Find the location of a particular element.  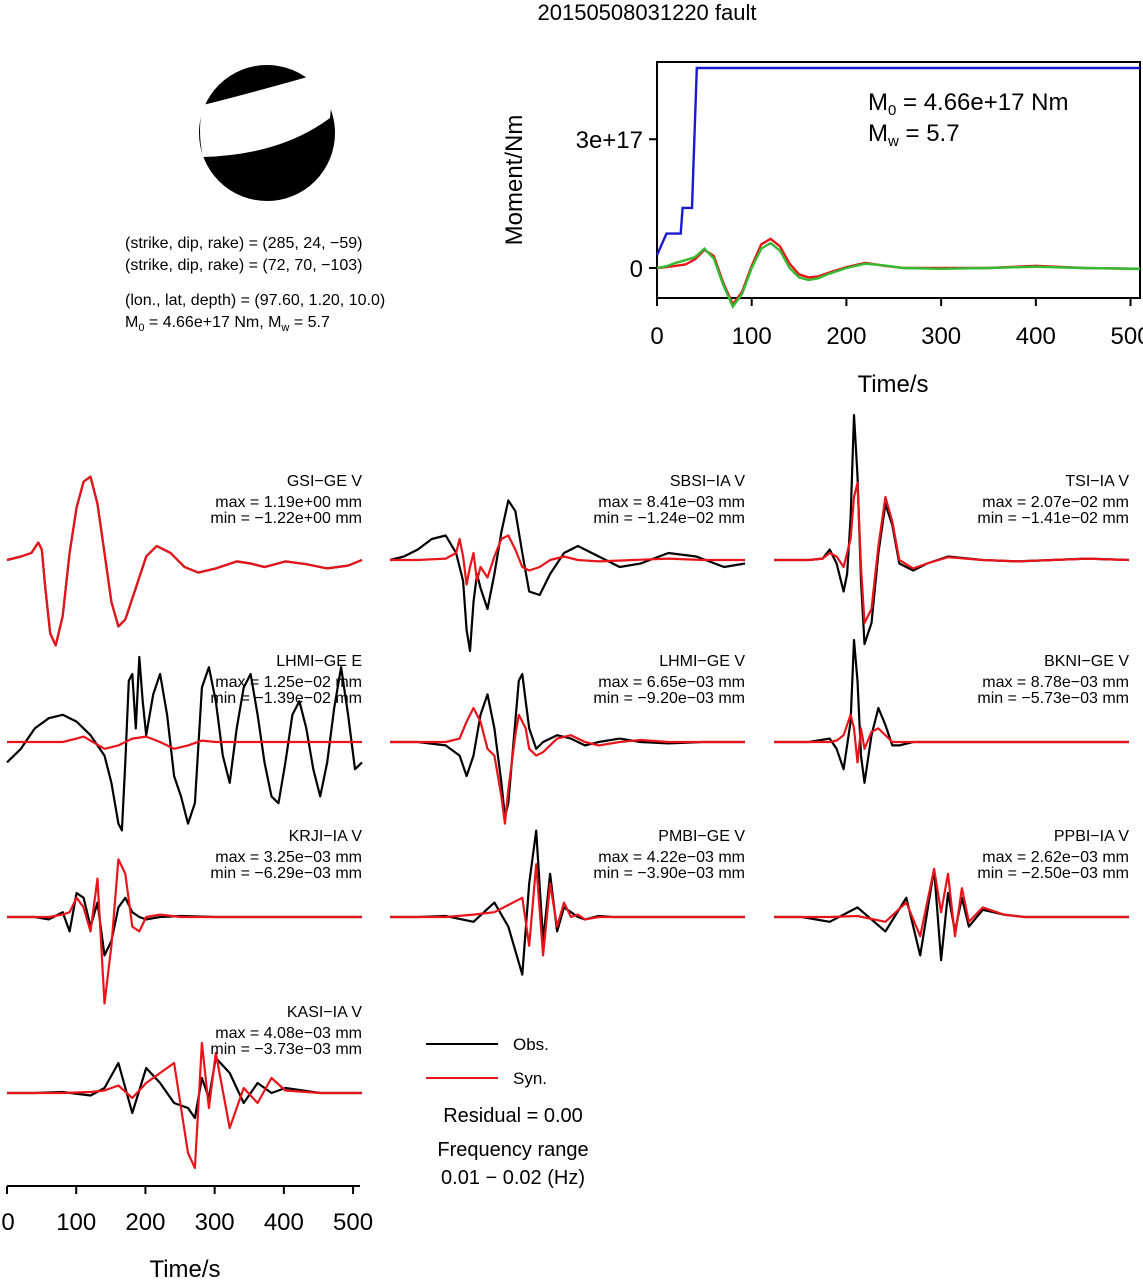

min-amplitude: min = −1.39e−02 mm is located at coordinates (286, 698).